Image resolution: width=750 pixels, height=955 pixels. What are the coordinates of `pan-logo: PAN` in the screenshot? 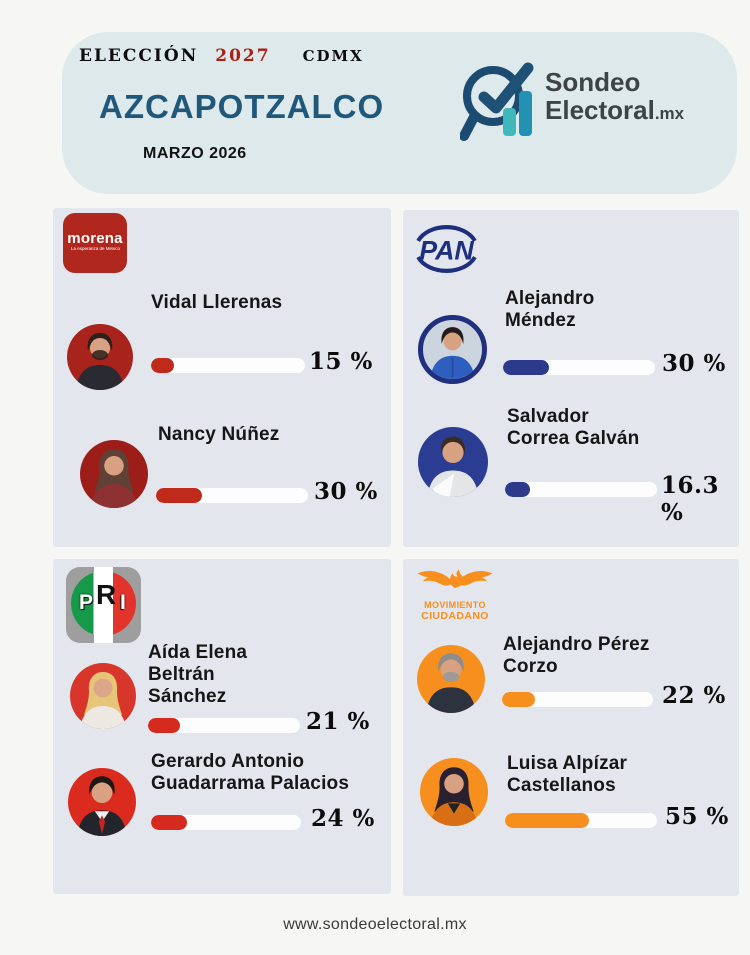 It's located at (446, 249).